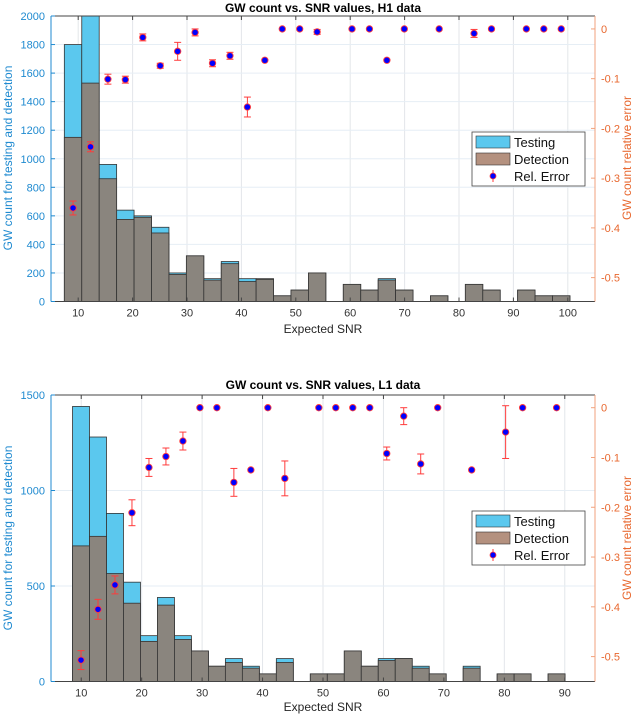 This screenshot has width=640, height=722. I want to click on y-tick-label-left: 2000, so click(33, 17).